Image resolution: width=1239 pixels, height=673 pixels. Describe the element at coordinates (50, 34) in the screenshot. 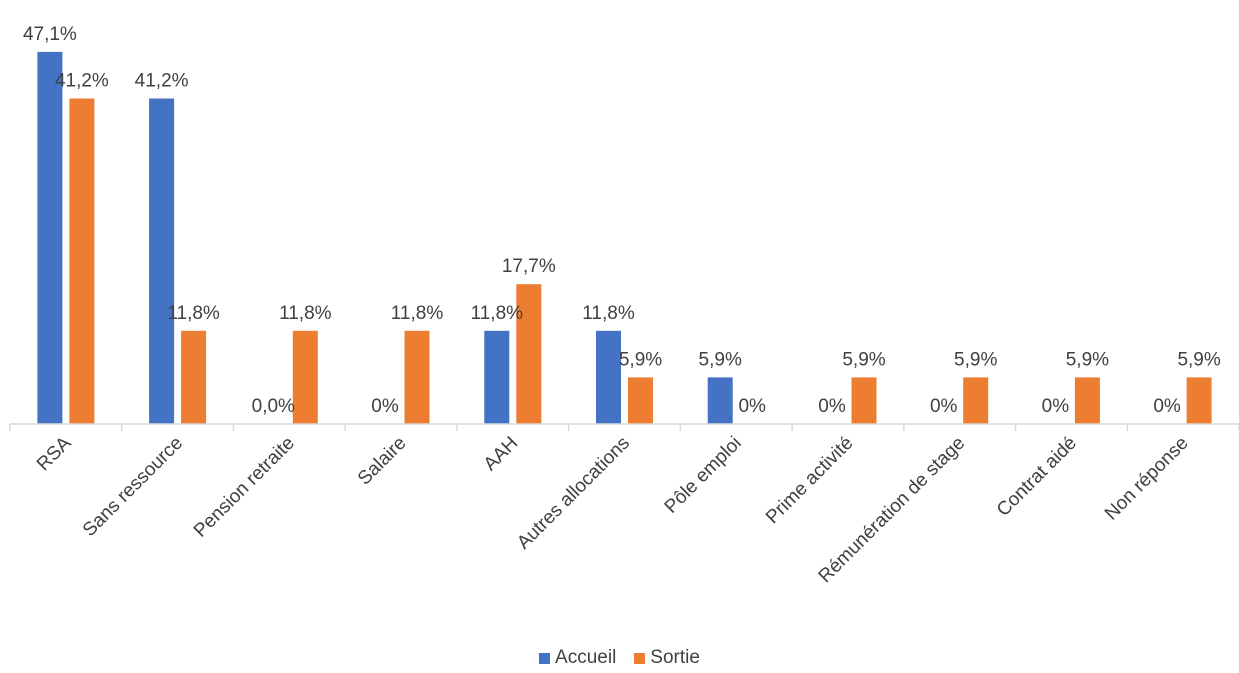

I see `data-label-accueil-rsa: 47,1%` at that location.